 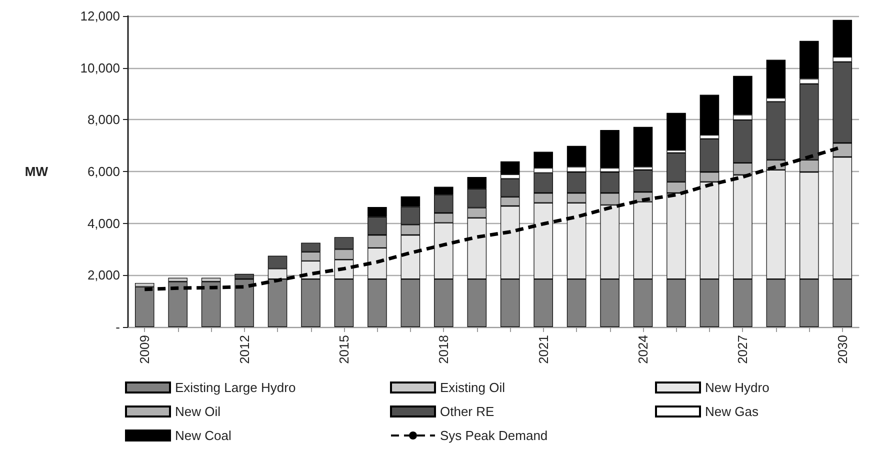 I want to click on legend-label: New Hydro, so click(x=737, y=387).